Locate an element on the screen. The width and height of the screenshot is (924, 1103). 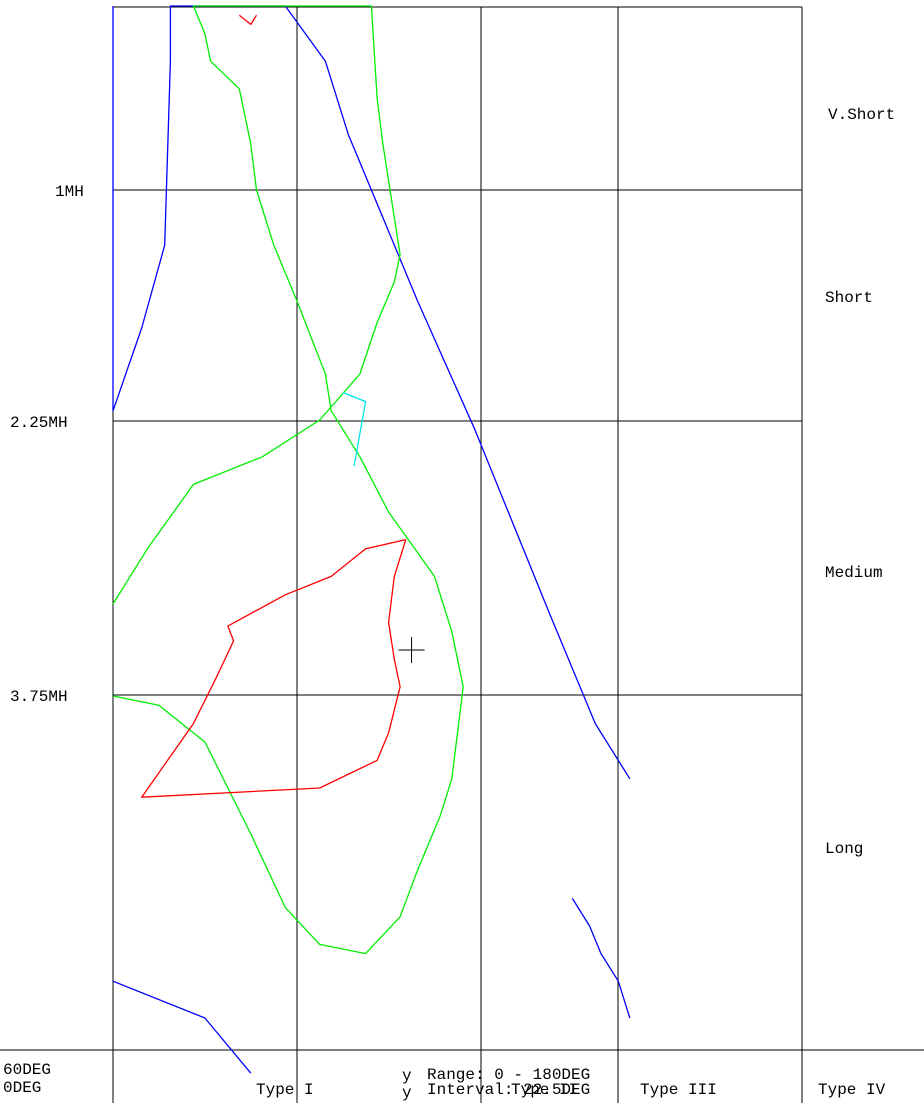
legend-interval-text: Interval: 22.5DEG is located at coordinates (508, 1090).